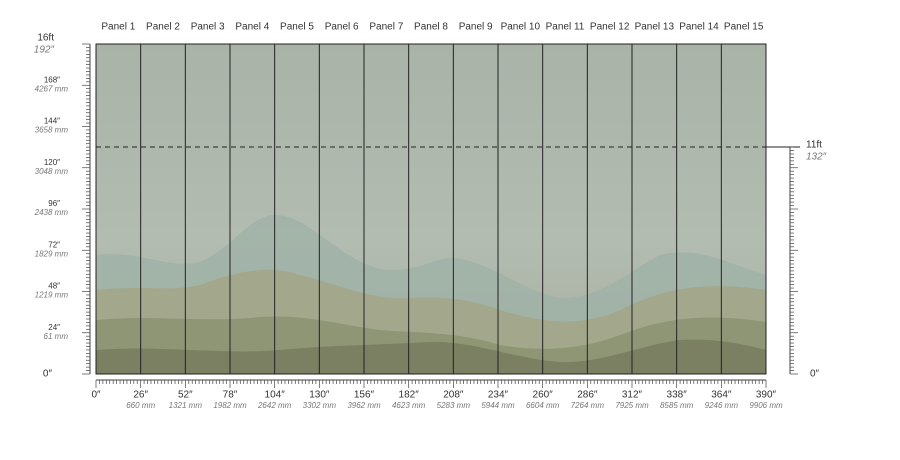  Describe the element at coordinates (632, 405) in the screenshot. I see `ruler-mm: 7925 mm` at that location.